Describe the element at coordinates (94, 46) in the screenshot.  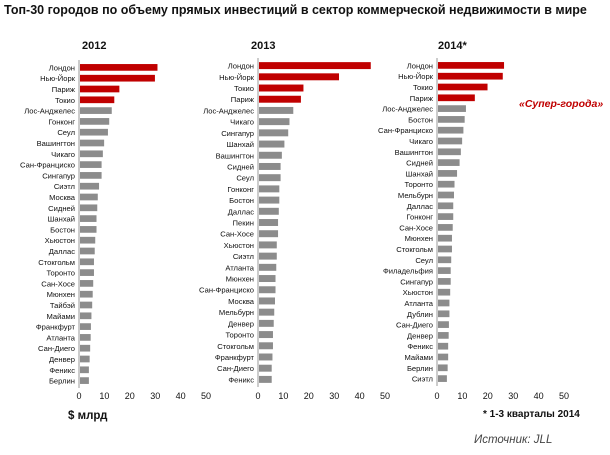
I see `panel-title-2012: 2012` at that location.